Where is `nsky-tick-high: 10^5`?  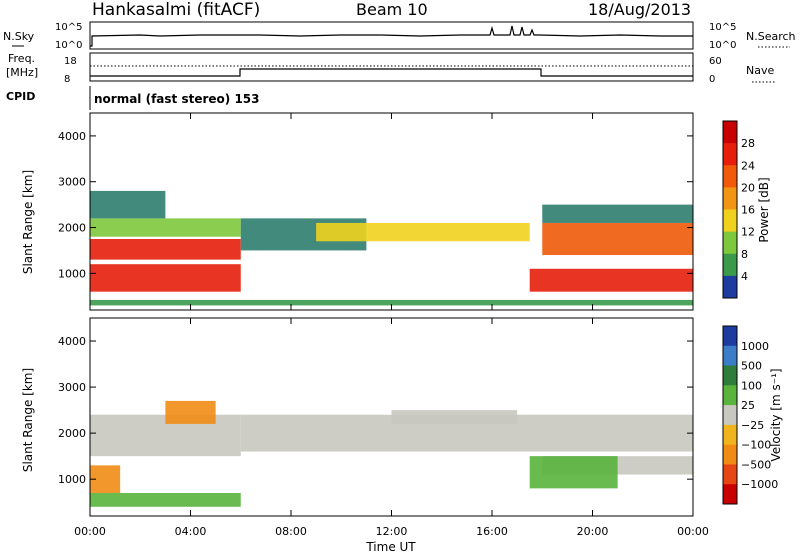 nsky-tick-high: 10^5 is located at coordinates (68, 27).